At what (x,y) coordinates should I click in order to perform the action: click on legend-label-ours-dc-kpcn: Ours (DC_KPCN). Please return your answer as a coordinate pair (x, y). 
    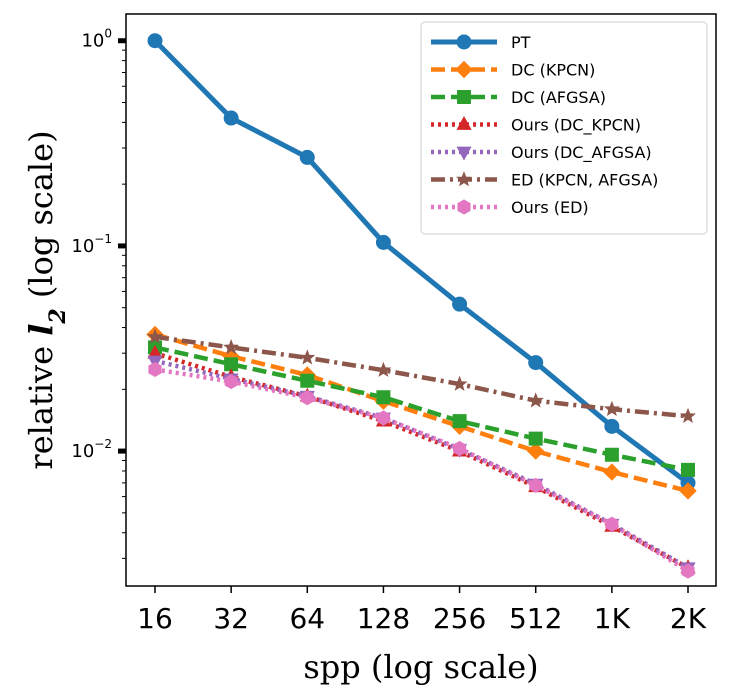
    Looking at the image, I should click on (576, 126).